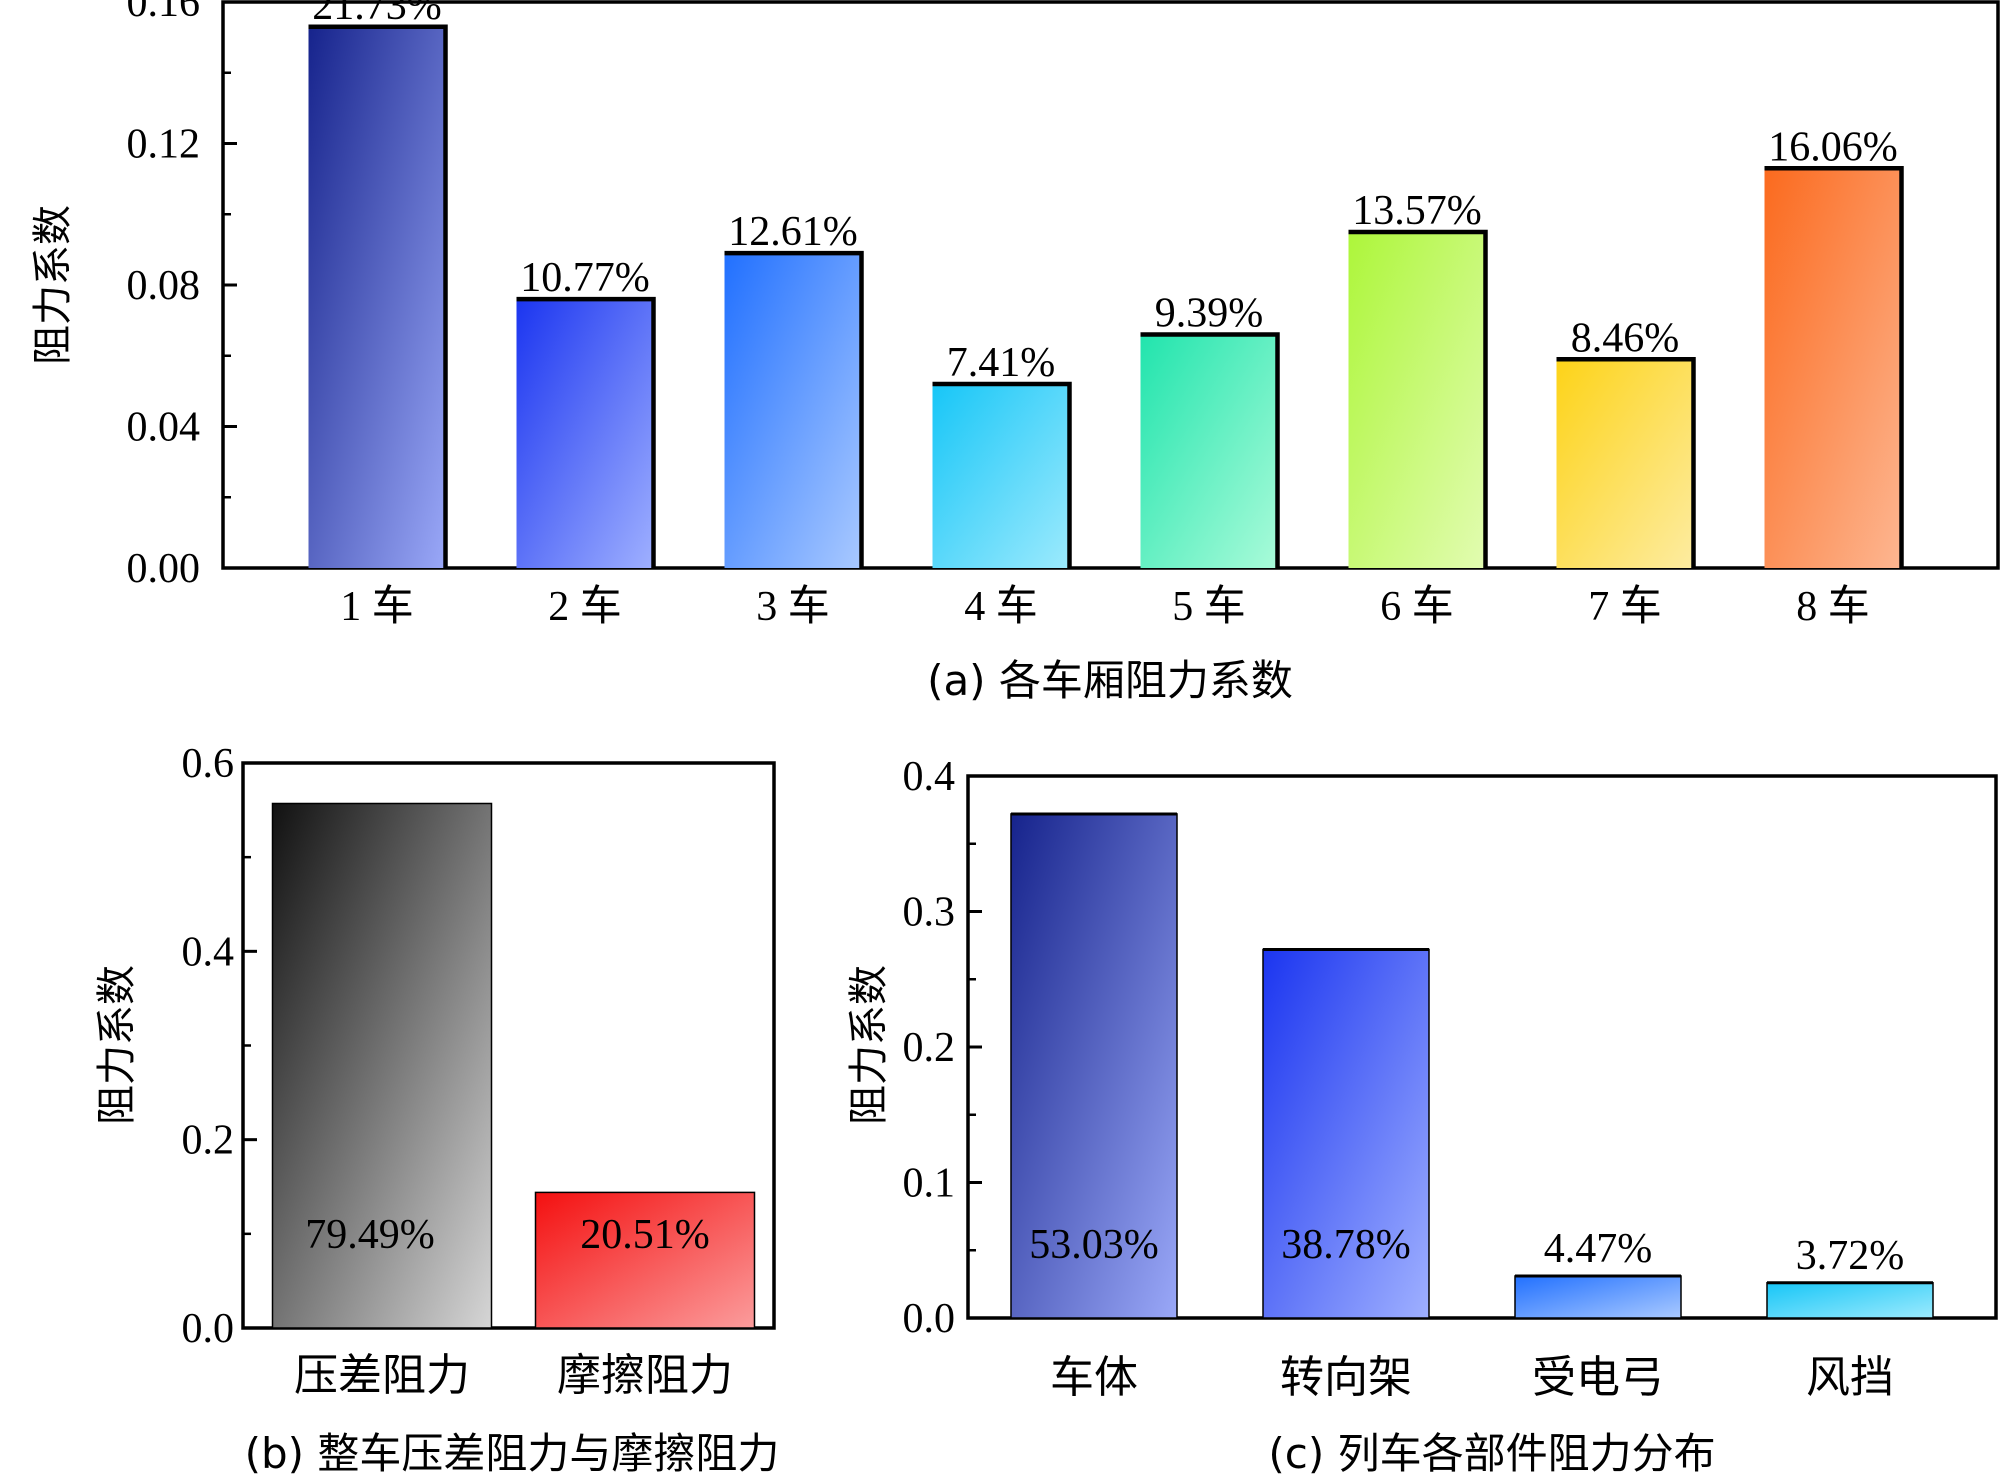 The height and width of the screenshot is (1478, 2000). I want to click on x-tick-label: 3 车, so click(793, 607).